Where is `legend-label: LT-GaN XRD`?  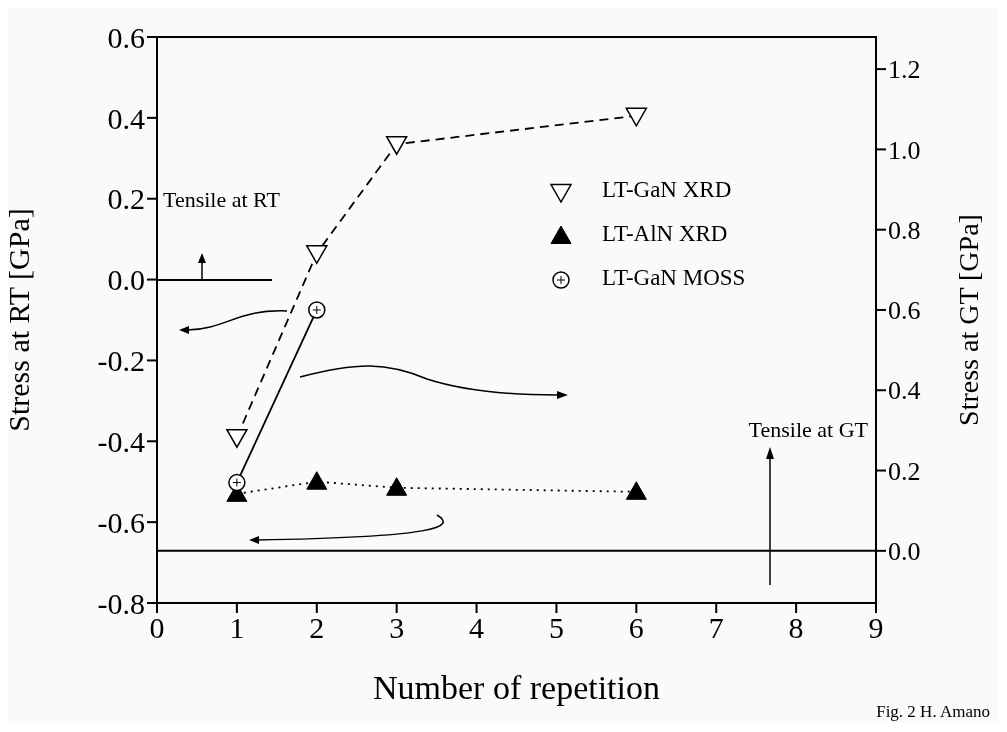
legend-label: LT-GaN XRD is located at coordinates (667, 189).